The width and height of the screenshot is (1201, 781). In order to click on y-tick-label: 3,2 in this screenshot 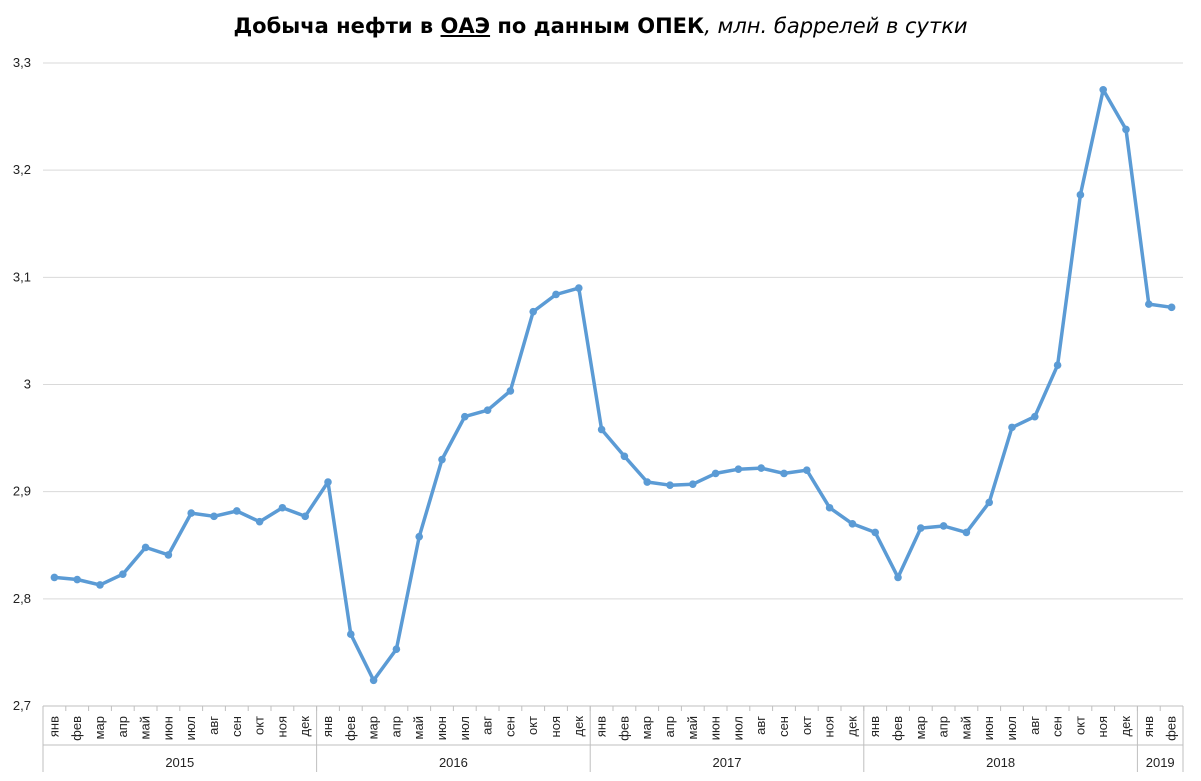, I will do `click(22, 169)`.